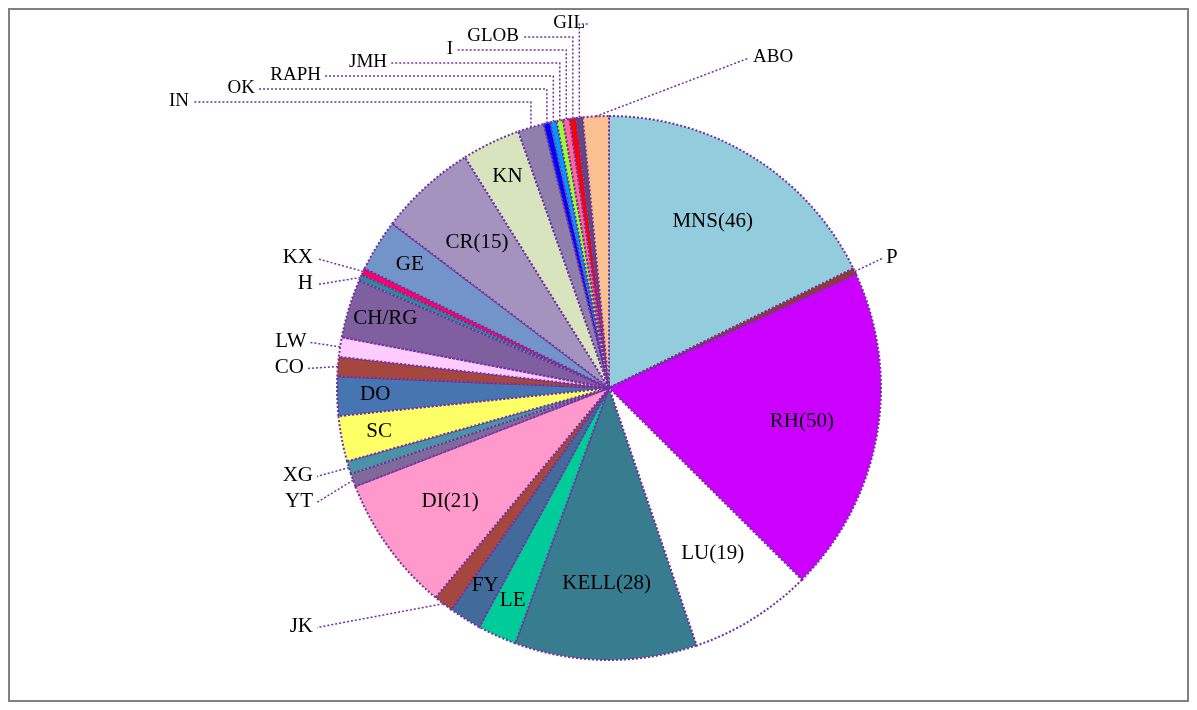 Image resolution: width=1197 pixels, height=710 pixels. Describe the element at coordinates (712, 219) in the screenshot. I see `slice-label: MNS(46)` at that location.